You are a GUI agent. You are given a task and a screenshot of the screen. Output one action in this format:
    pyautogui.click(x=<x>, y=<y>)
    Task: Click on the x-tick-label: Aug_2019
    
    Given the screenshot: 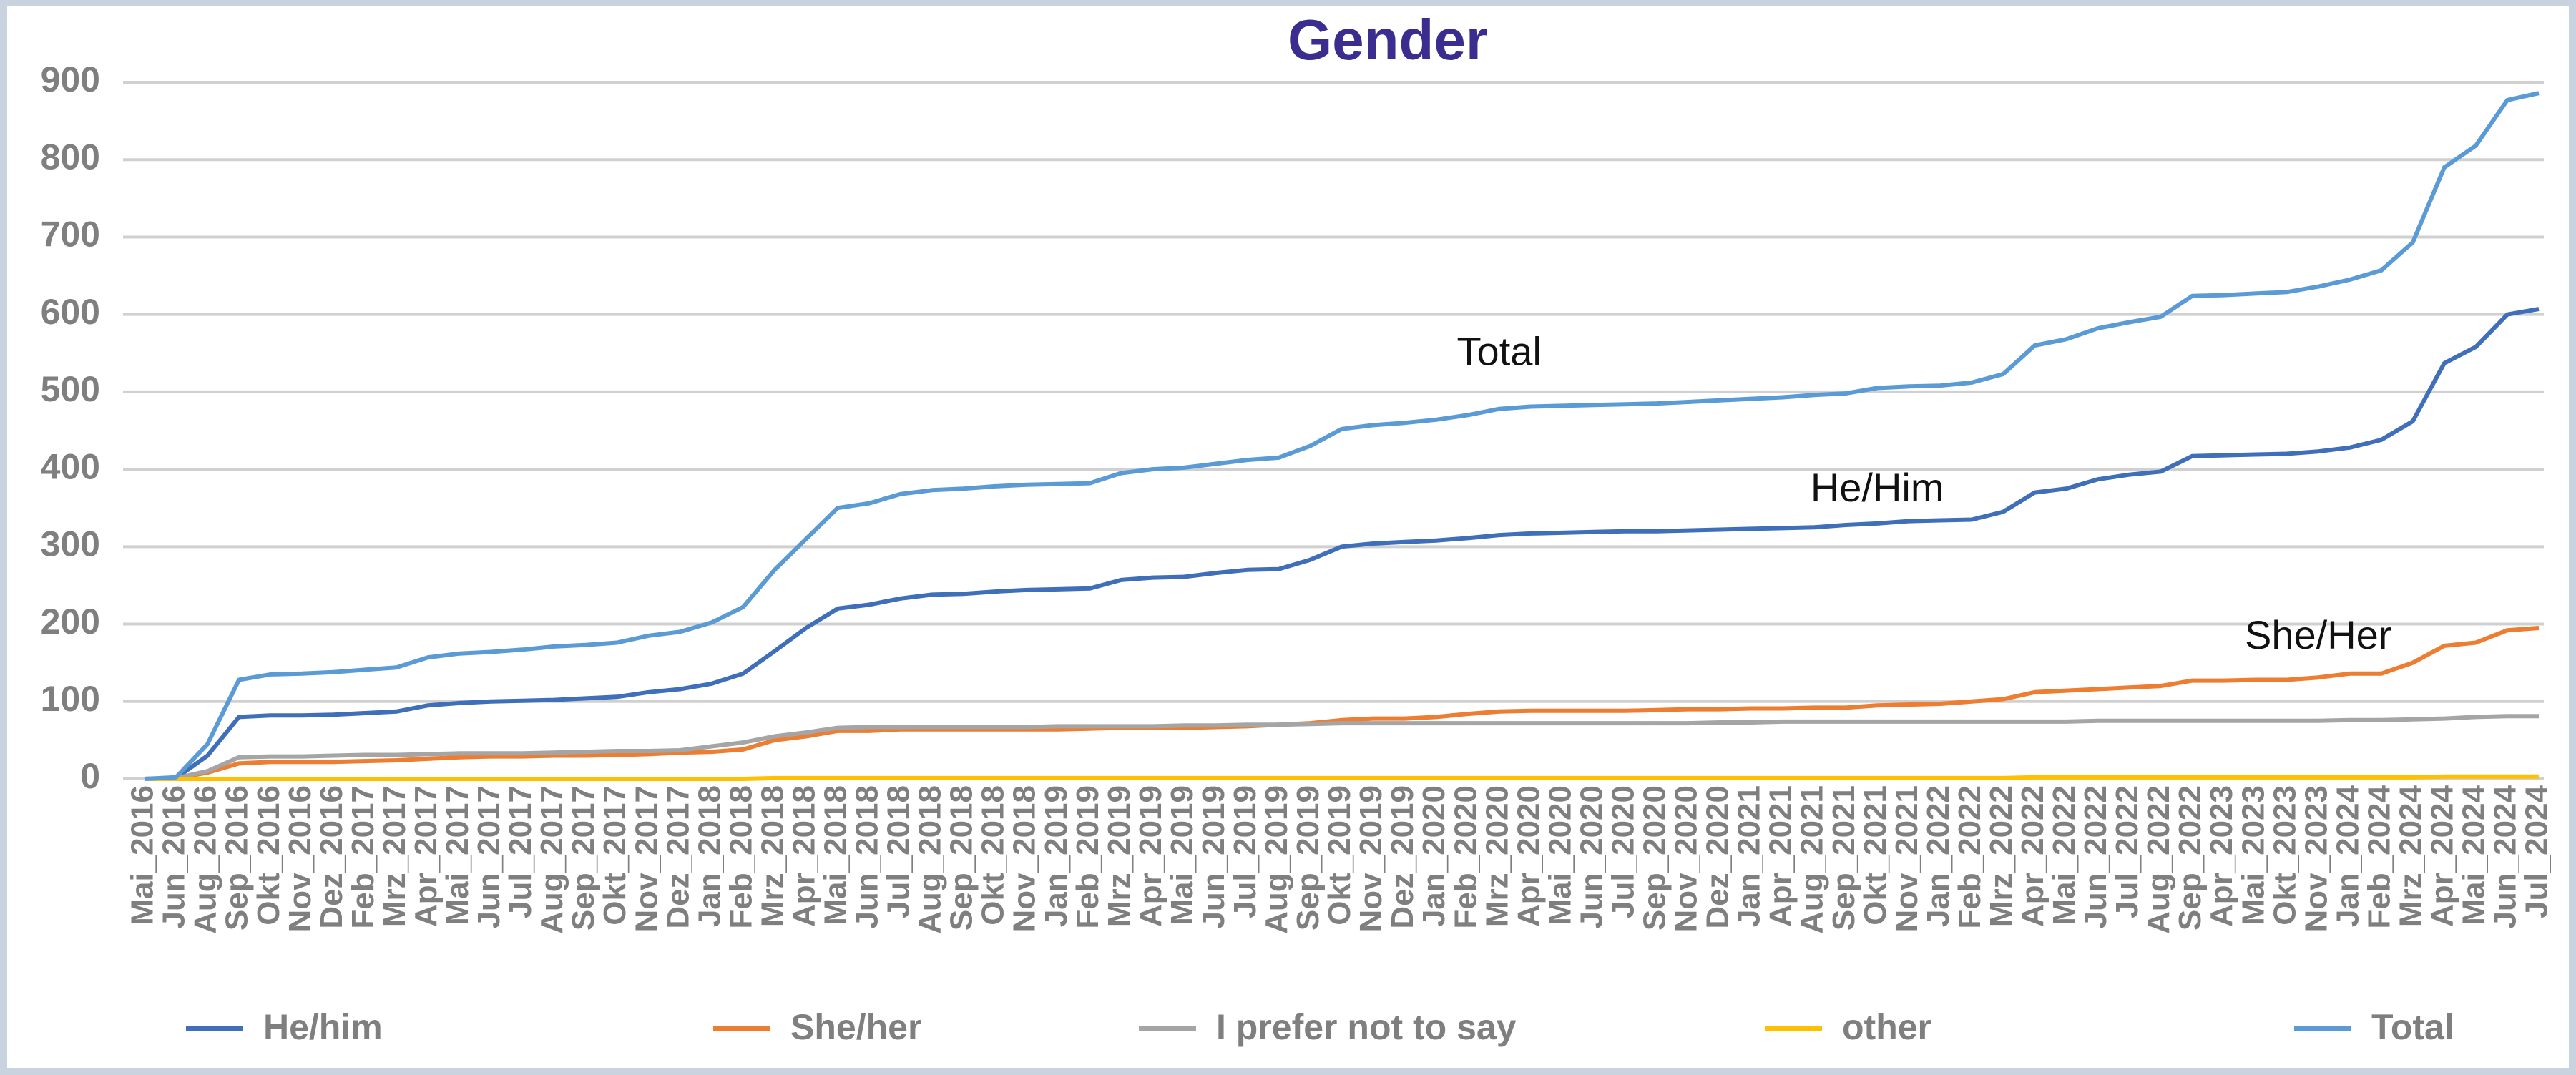 What is the action you would take?
    pyautogui.click(x=1276, y=859)
    